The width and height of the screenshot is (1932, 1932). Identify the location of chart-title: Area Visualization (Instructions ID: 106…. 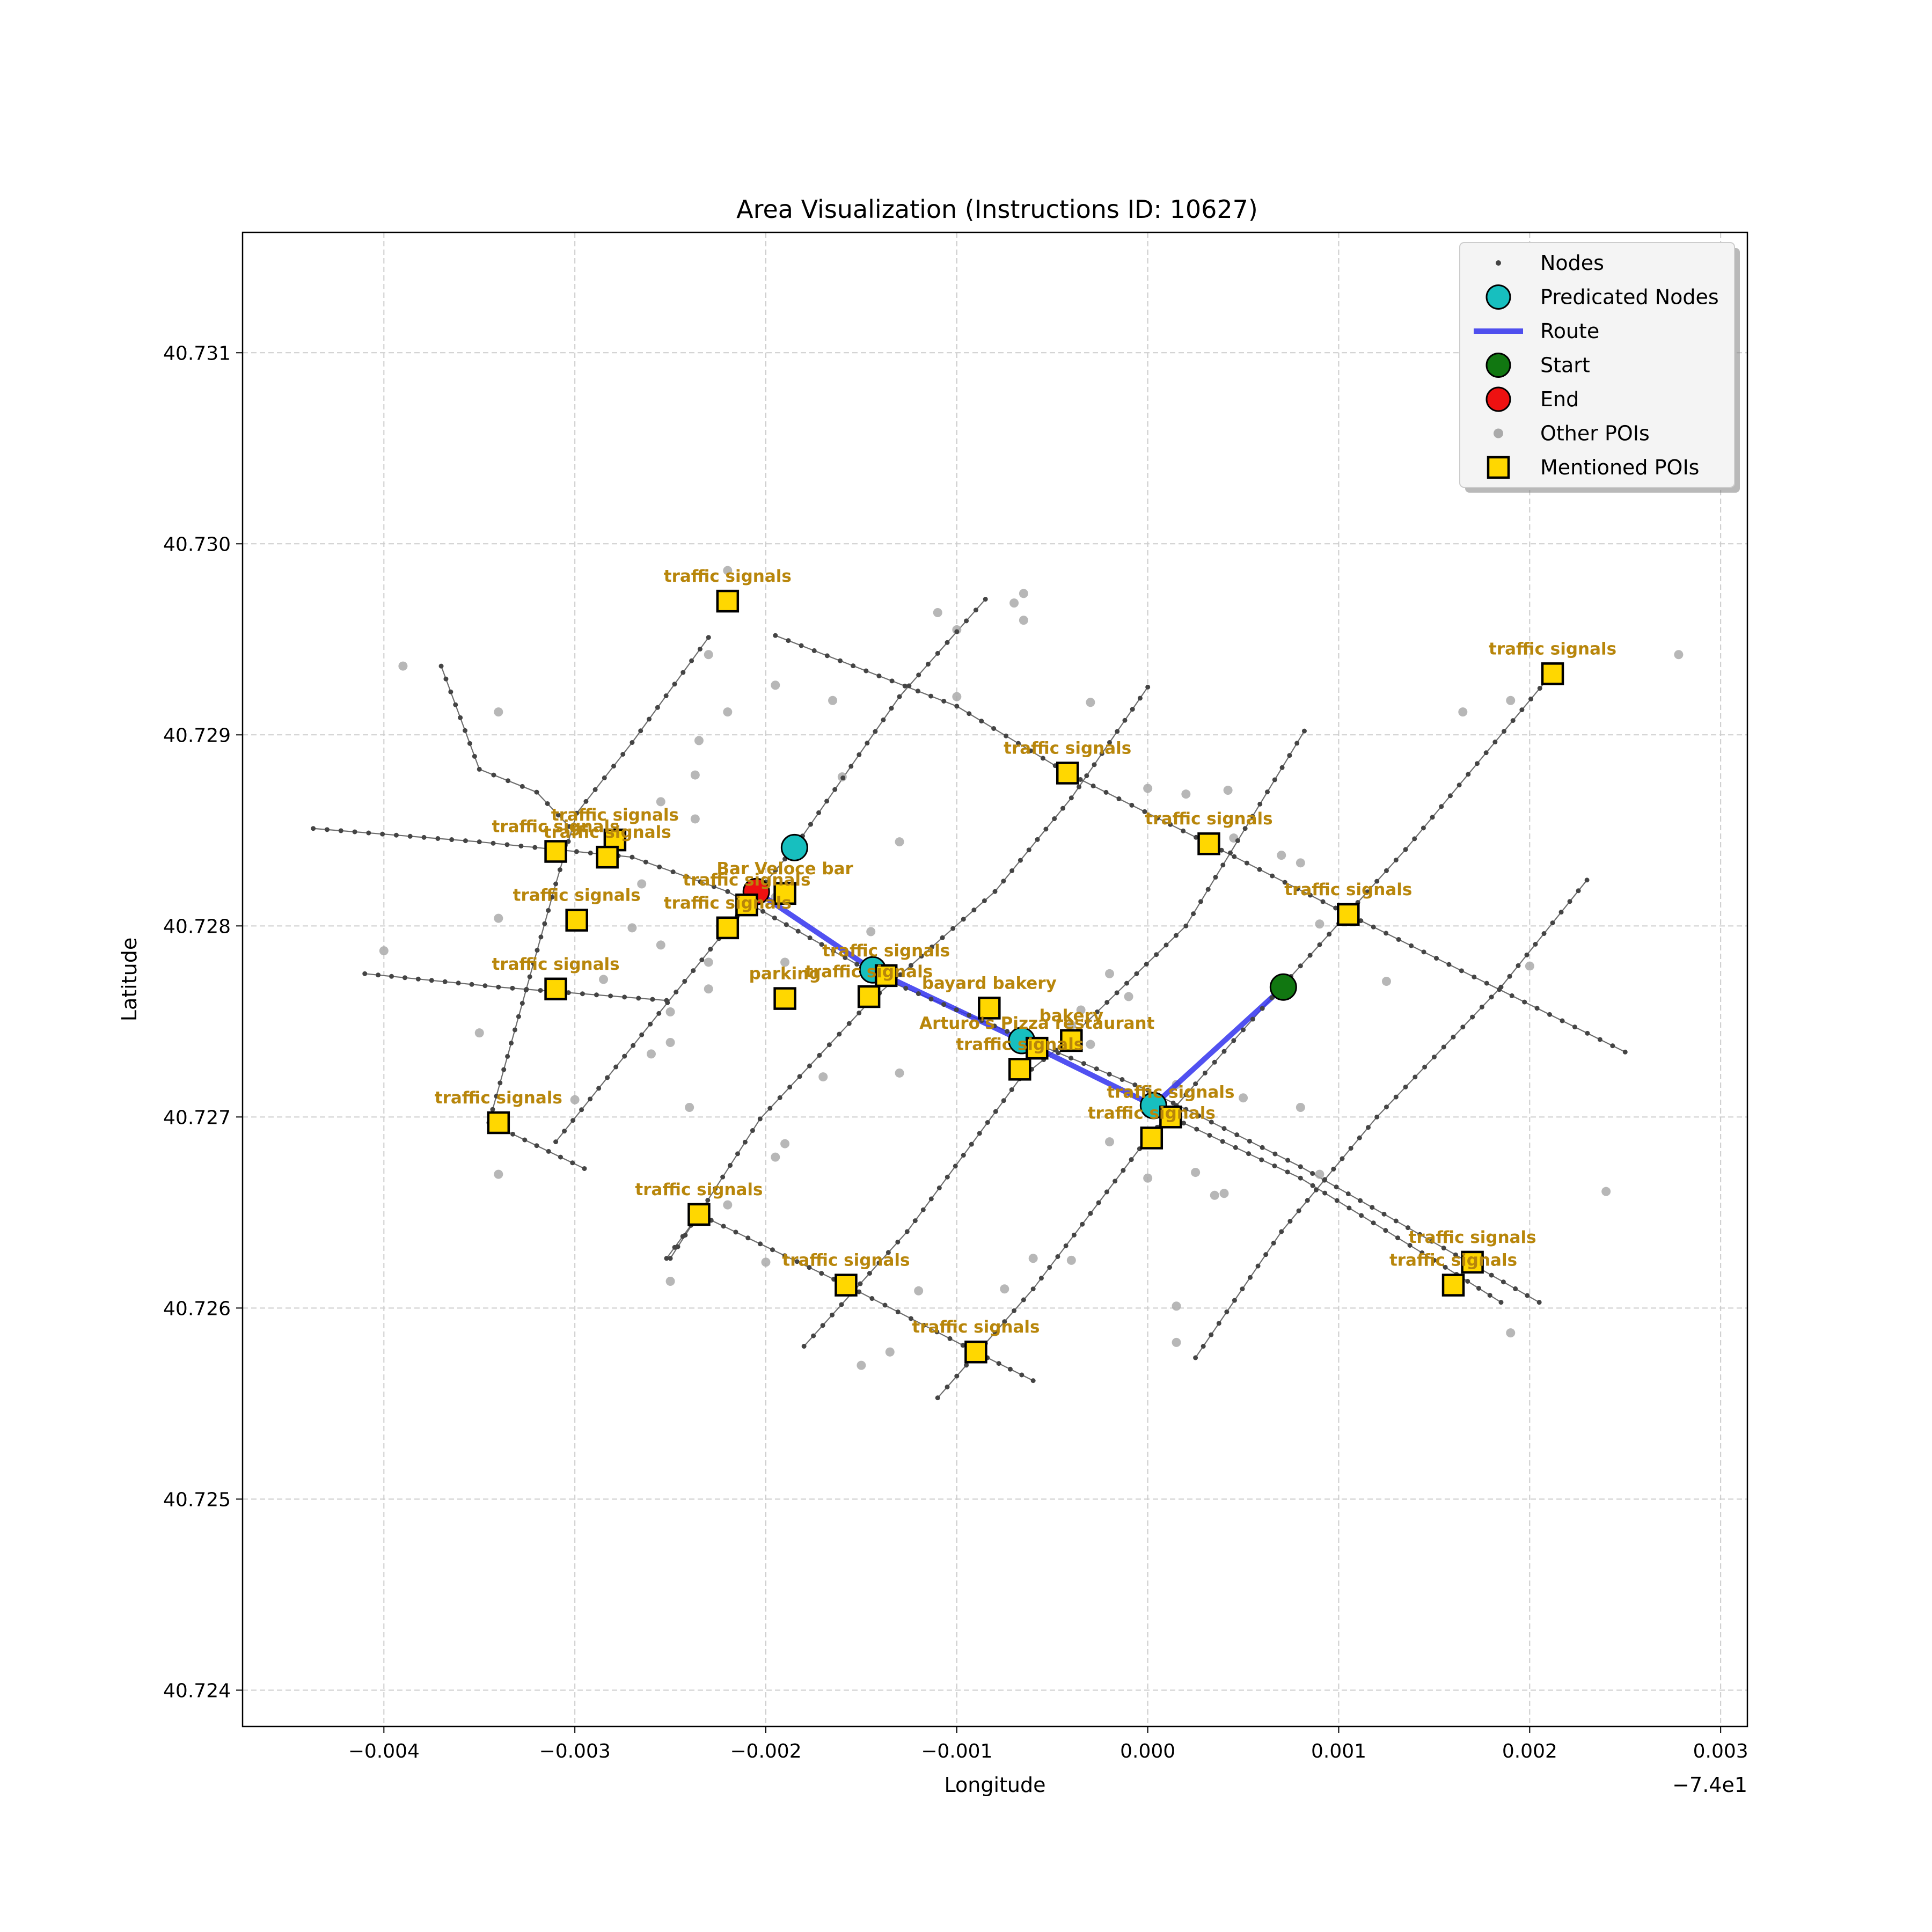
(997, 209).